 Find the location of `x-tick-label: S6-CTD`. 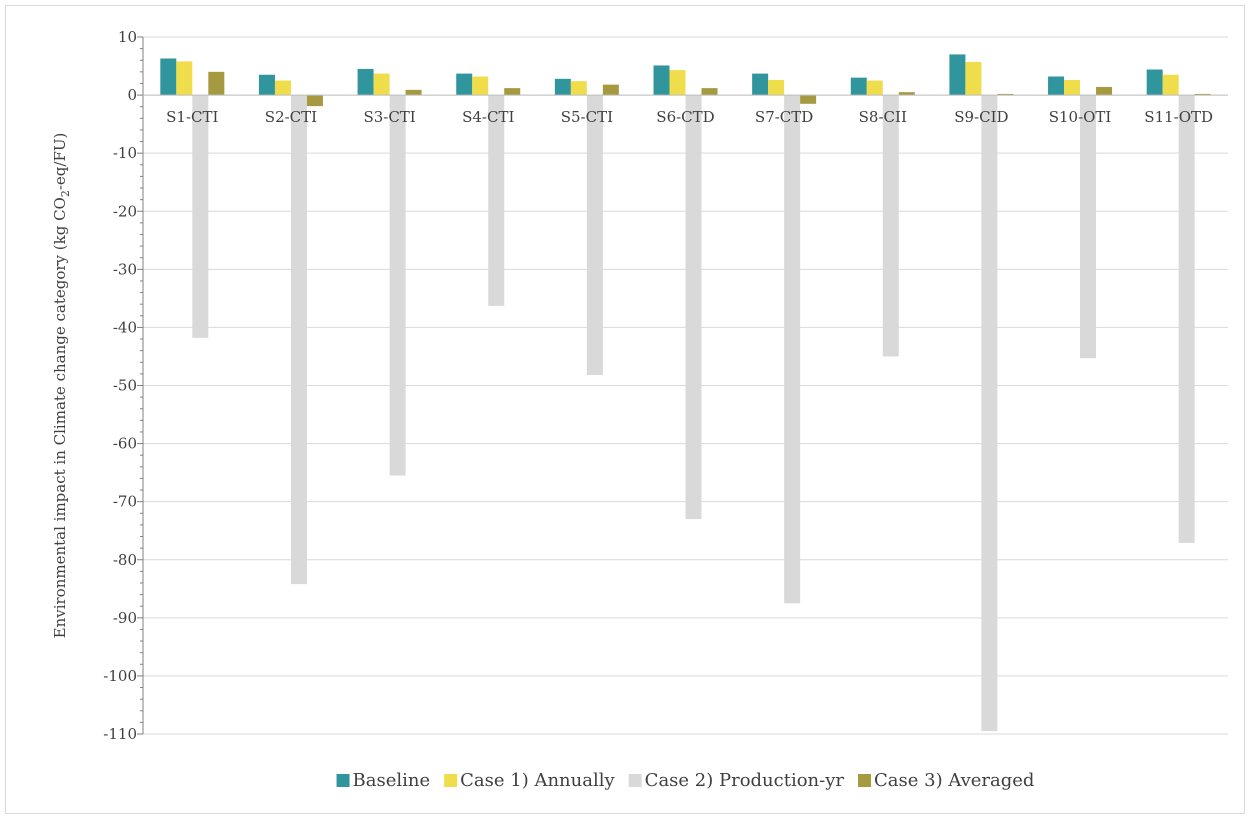

x-tick-label: S6-CTD is located at coordinates (685, 117).